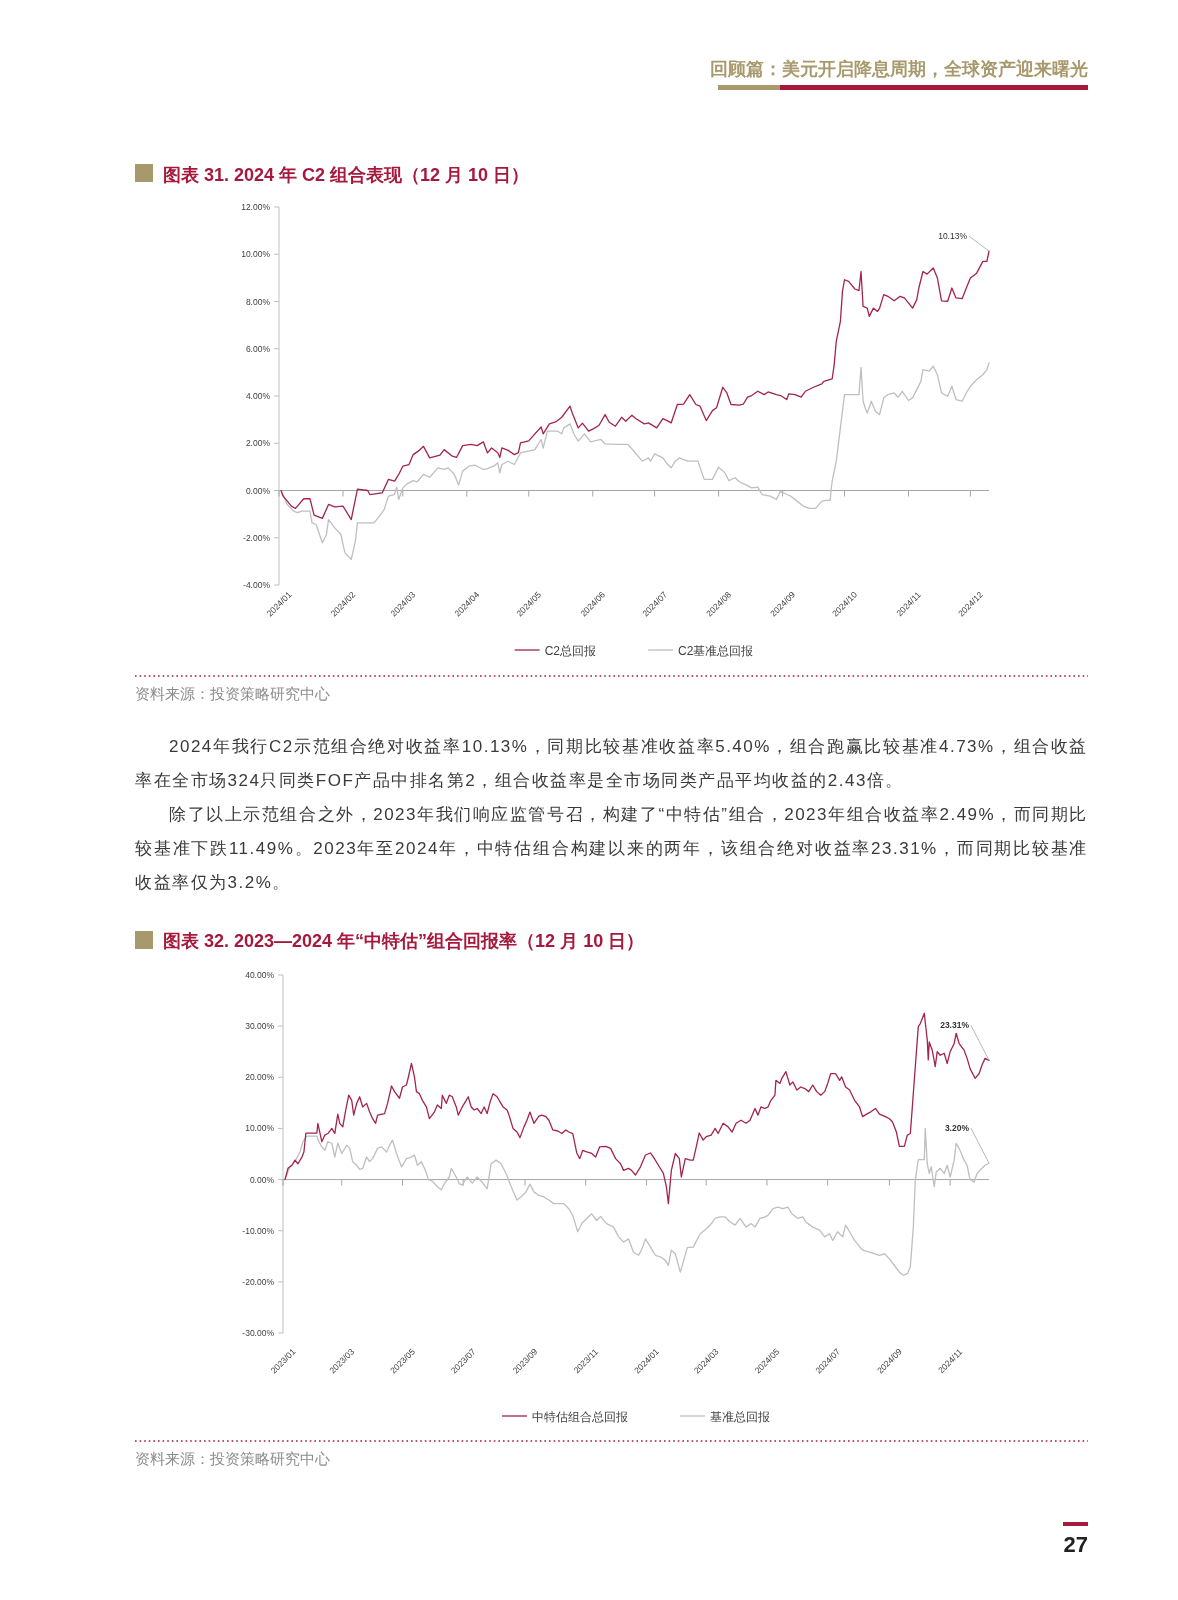 The image size is (1178, 1600). Describe the element at coordinates (258, 348) in the screenshot. I see `y-tick-label: 6.00%` at that location.